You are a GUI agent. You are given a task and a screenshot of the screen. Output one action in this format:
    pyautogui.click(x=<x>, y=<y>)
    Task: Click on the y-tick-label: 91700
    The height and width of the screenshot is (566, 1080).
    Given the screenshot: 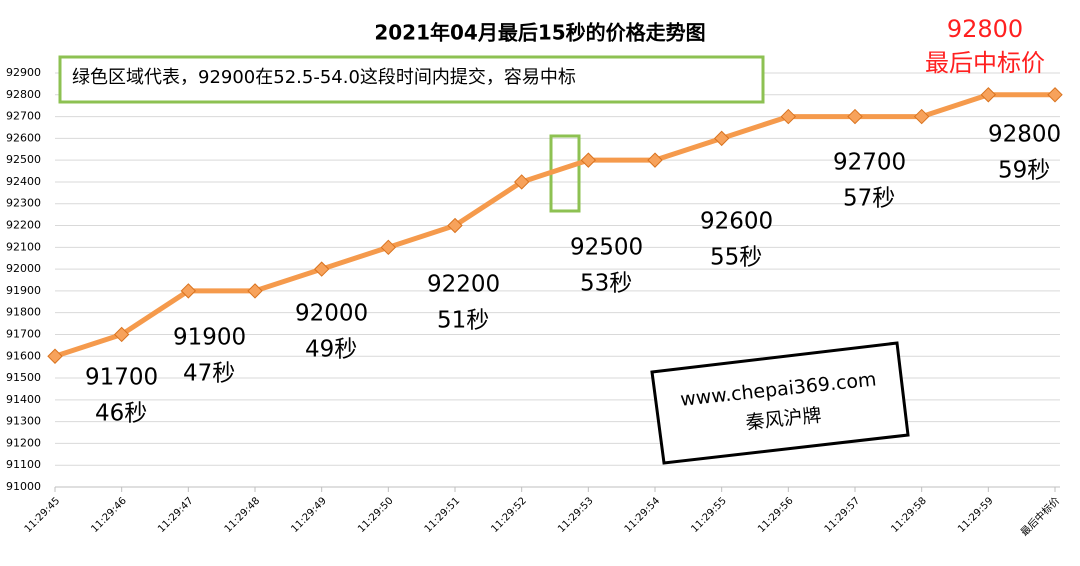 What is the action you would take?
    pyautogui.click(x=23, y=333)
    